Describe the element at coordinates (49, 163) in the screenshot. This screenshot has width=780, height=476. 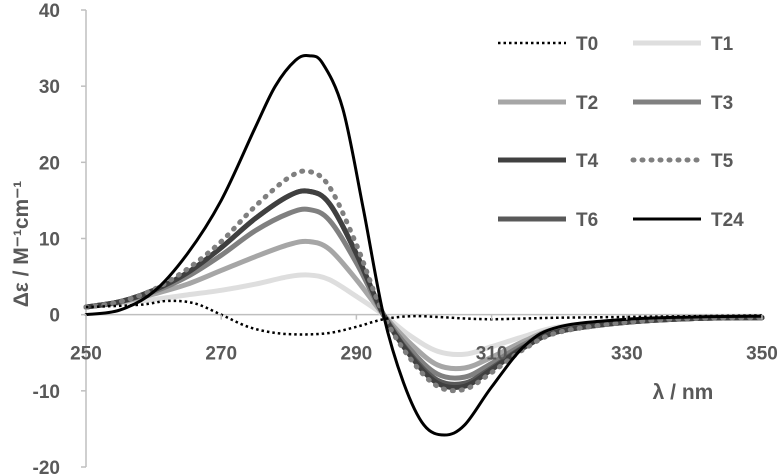
I see `y-tick-label: 20` at that location.